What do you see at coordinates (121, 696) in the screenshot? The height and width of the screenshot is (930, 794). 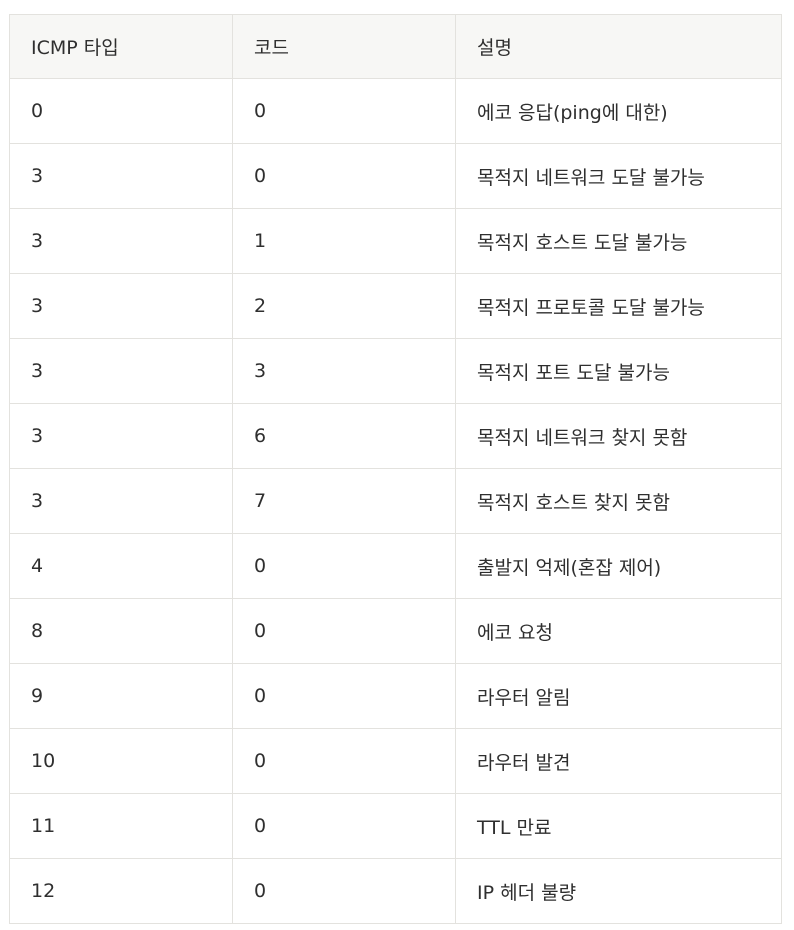 I see `cell-type: 9` at bounding box center [121, 696].